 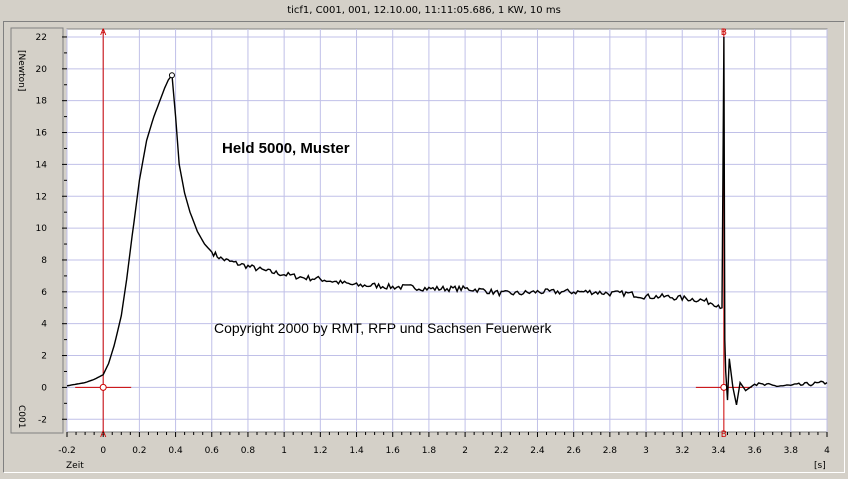 I want to click on y-axis-panel, so click(x=37, y=230).